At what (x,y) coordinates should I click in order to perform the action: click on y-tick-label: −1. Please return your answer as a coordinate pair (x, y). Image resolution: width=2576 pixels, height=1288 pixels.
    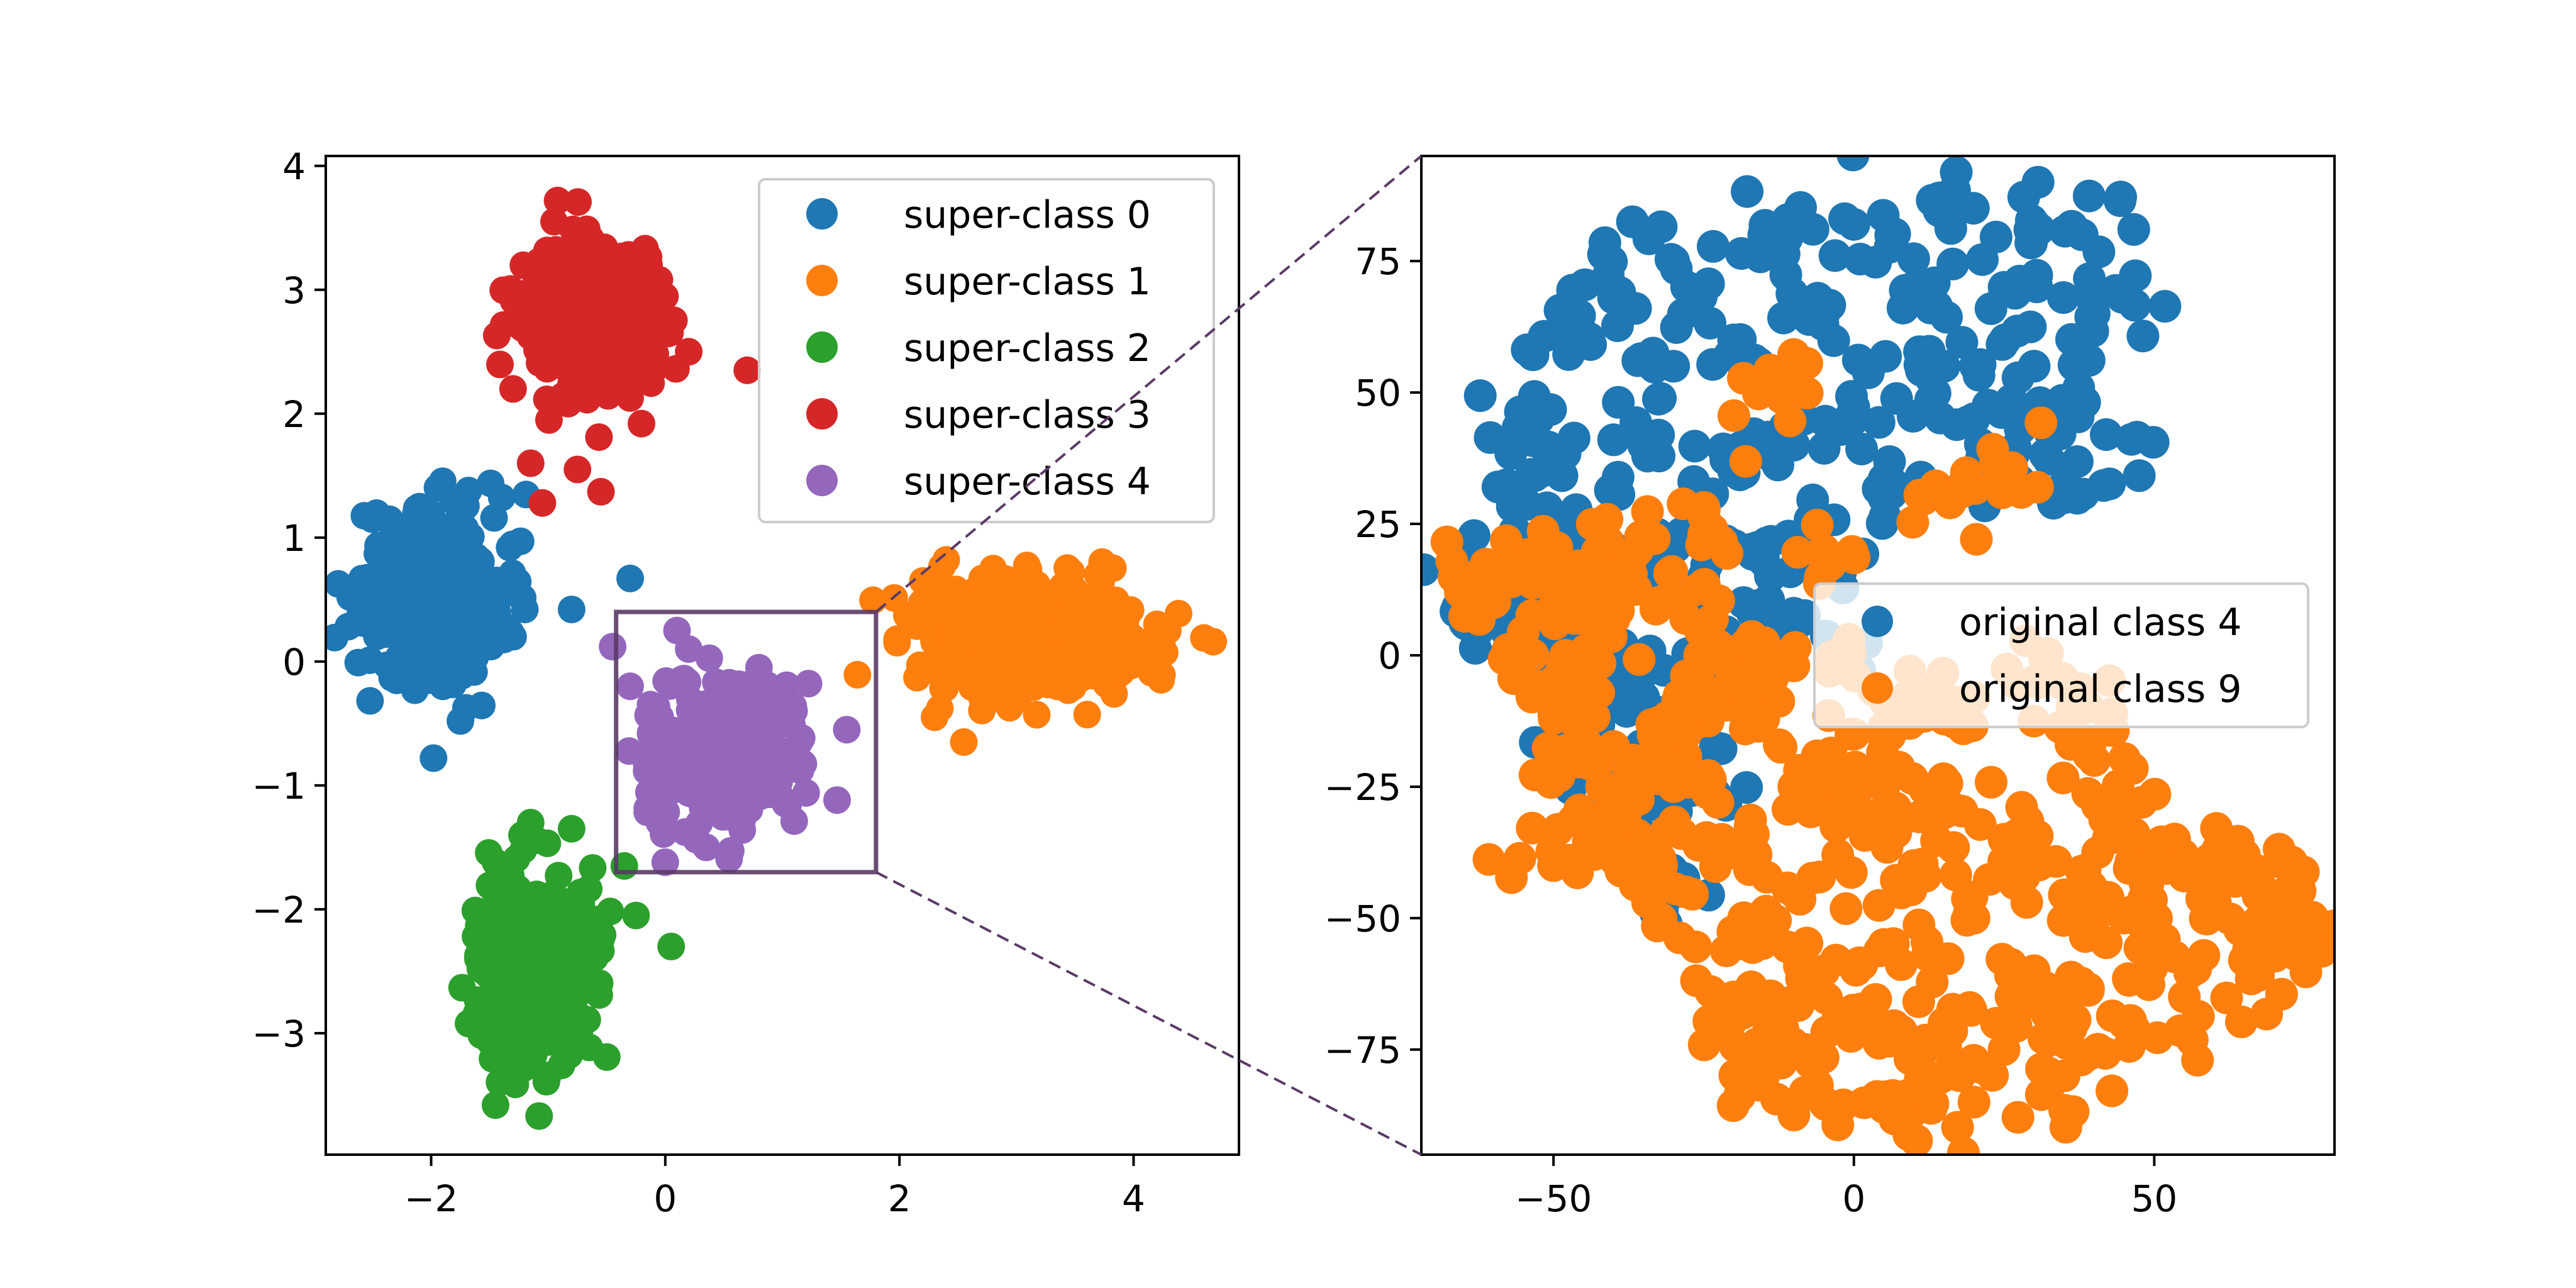
    Looking at the image, I should click on (279, 786).